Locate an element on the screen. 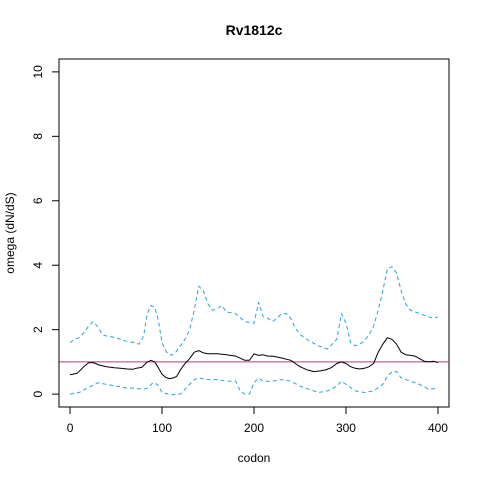  x-tick-label: 300 is located at coordinates (346, 428).